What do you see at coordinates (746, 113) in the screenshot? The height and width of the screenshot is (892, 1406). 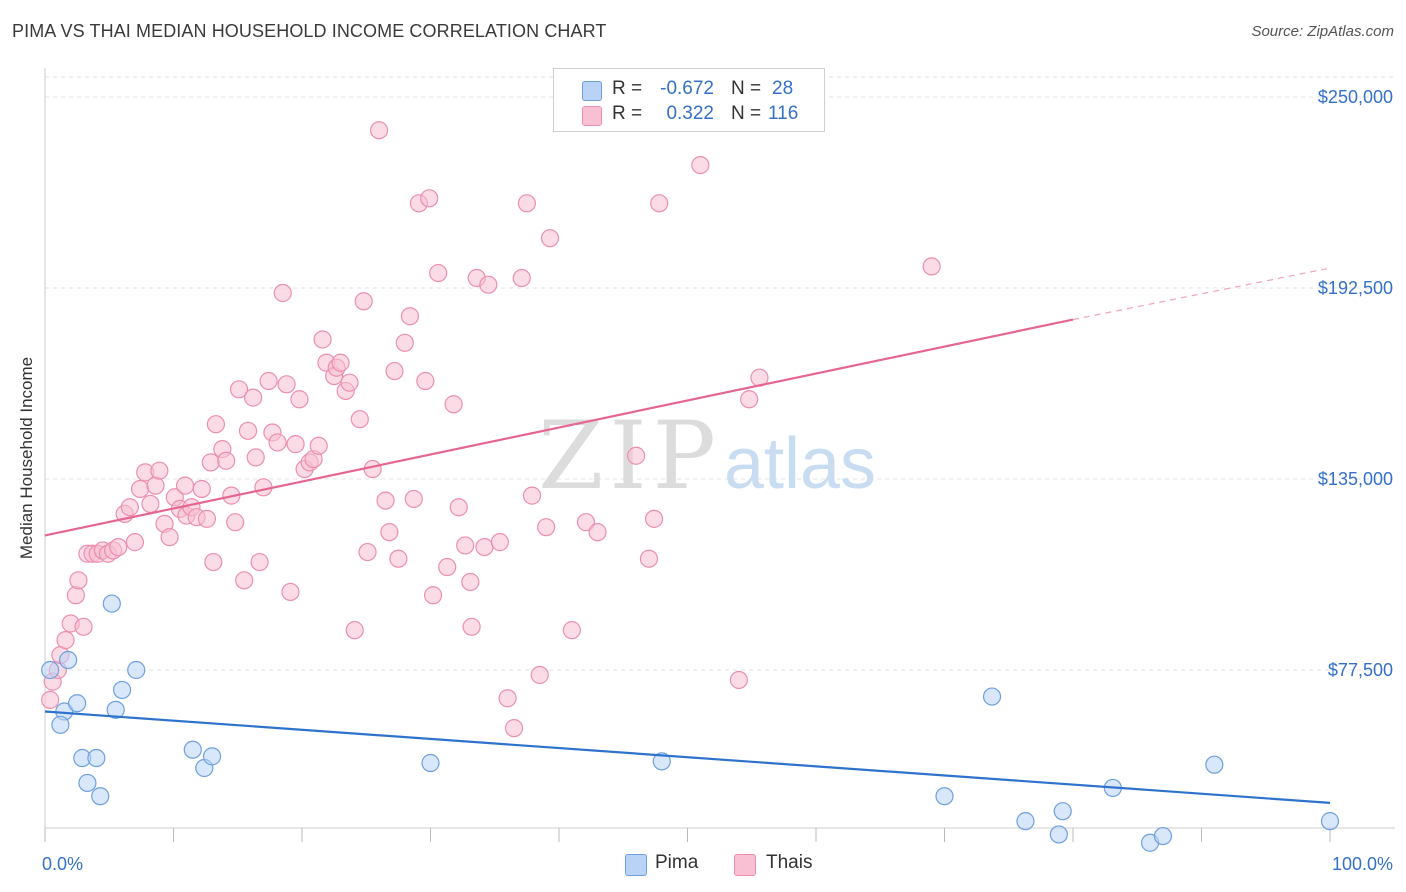 I see `legend-n-label: N =` at bounding box center [746, 113].